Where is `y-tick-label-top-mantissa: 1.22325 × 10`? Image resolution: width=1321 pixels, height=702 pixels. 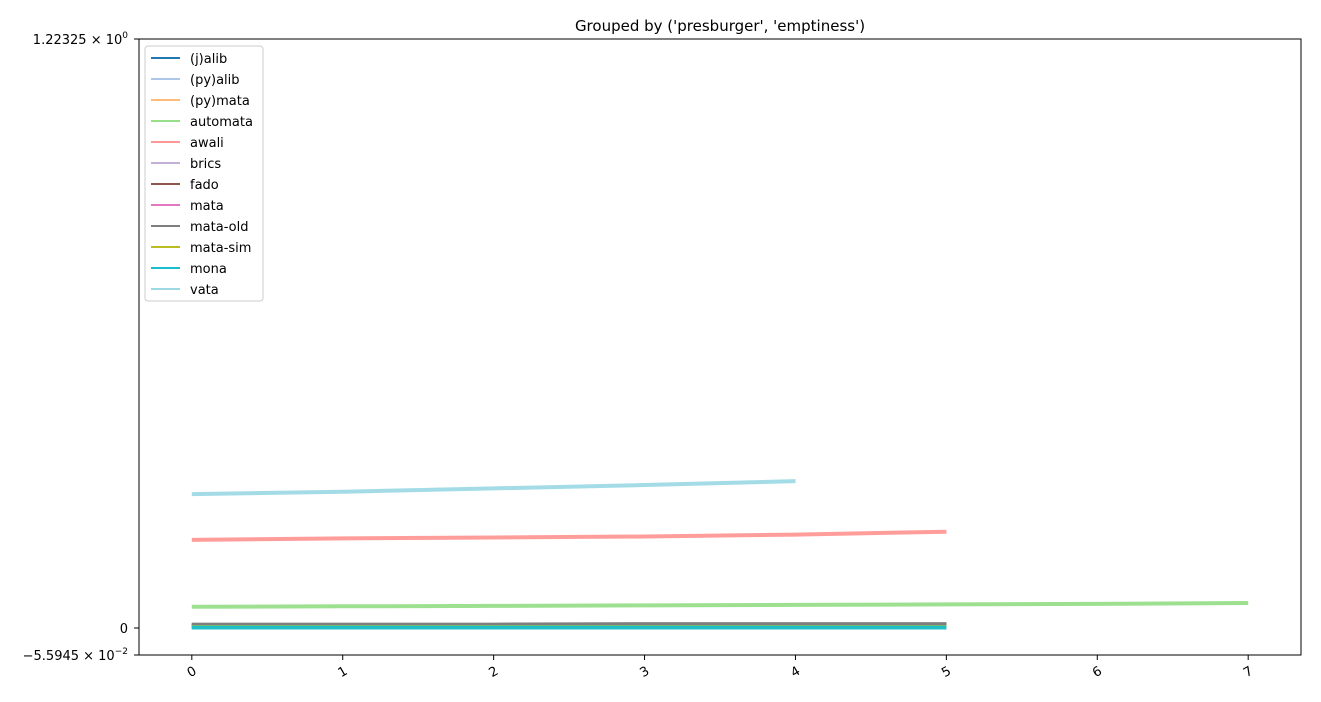 y-tick-label-top-mantissa: 1.22325 × 10 is located at coordinates (77, 40).